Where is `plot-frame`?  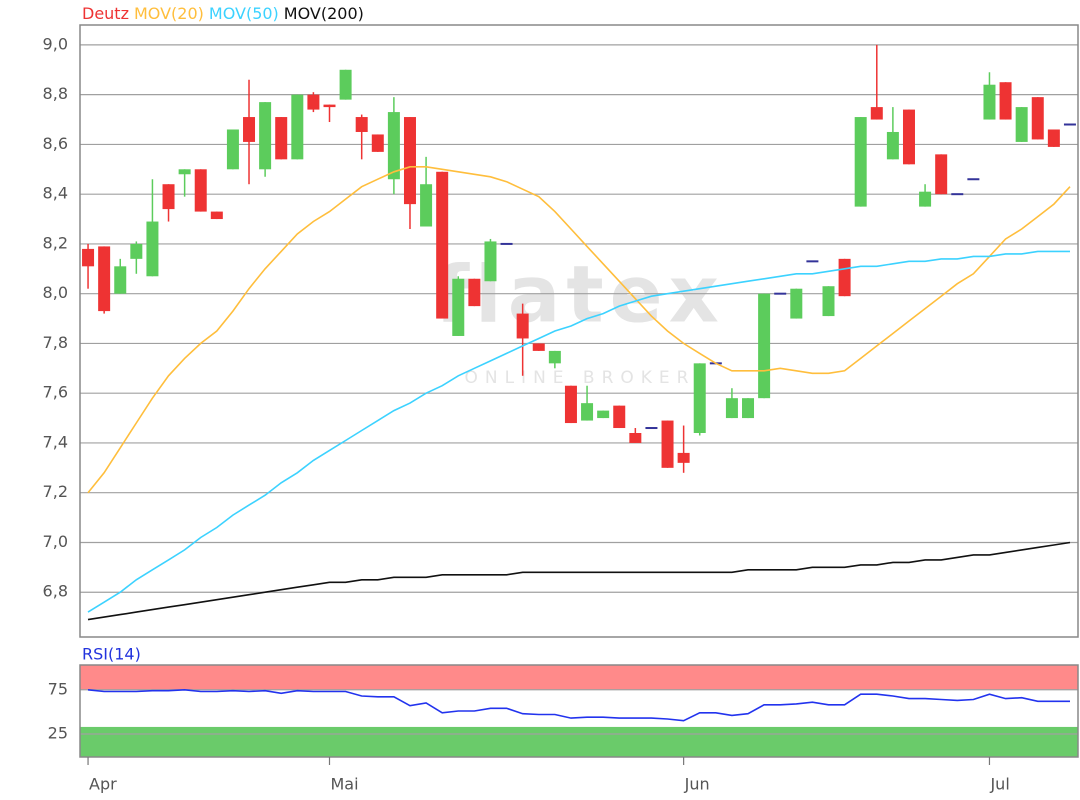
plot-frame is located at coordinates (579, 711).